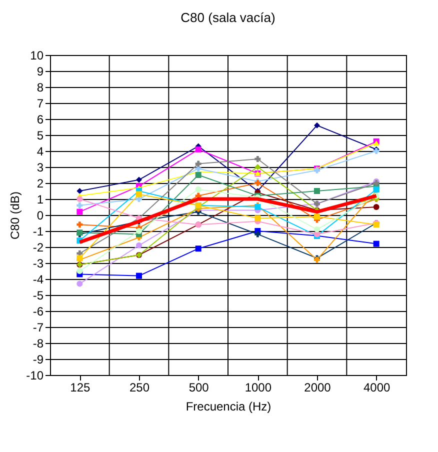 The height and width of the screenshot is (452, 438). I want to click on y-tick-label: -7, so click(38, 327).